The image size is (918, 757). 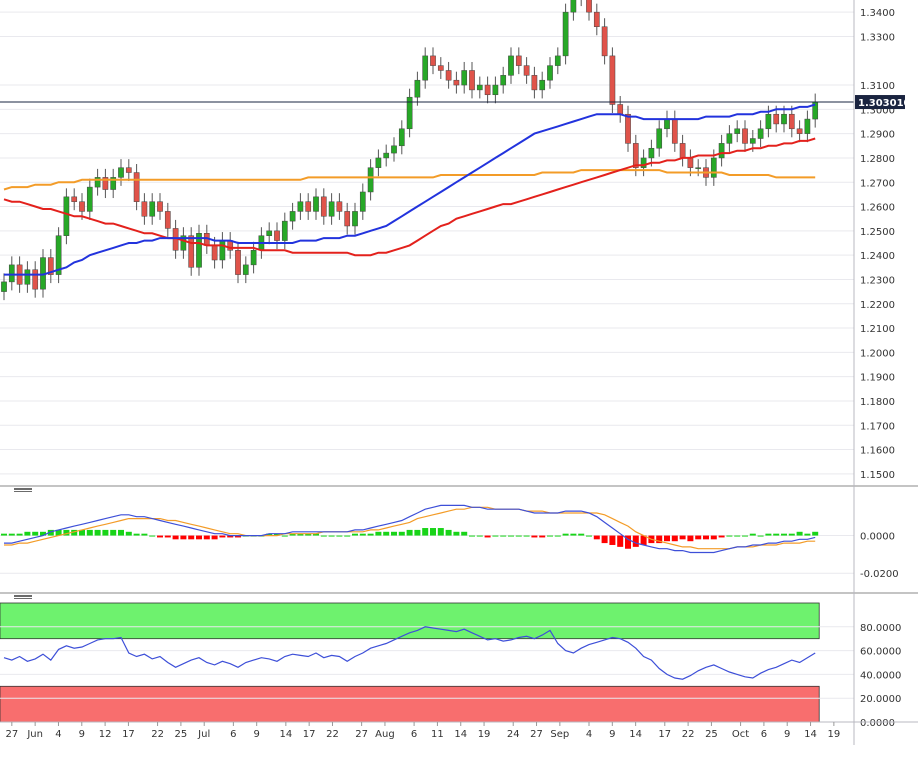 What do you see at coordinates (23, 491) in the screenshot?
I see `resize-handle-macd-line` at bounding box center [23, 491].